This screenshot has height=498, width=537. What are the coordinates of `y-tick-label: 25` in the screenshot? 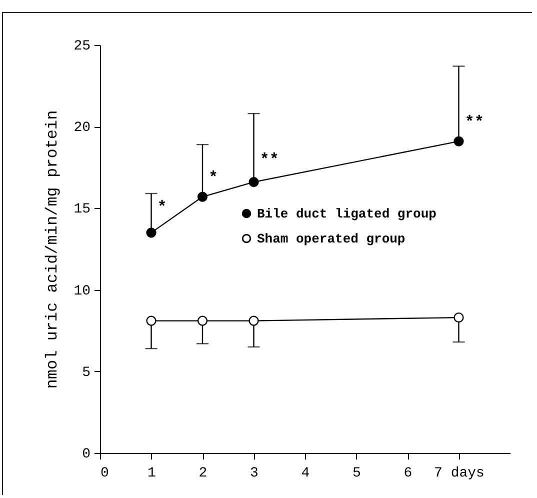 It's located at (82, 46).